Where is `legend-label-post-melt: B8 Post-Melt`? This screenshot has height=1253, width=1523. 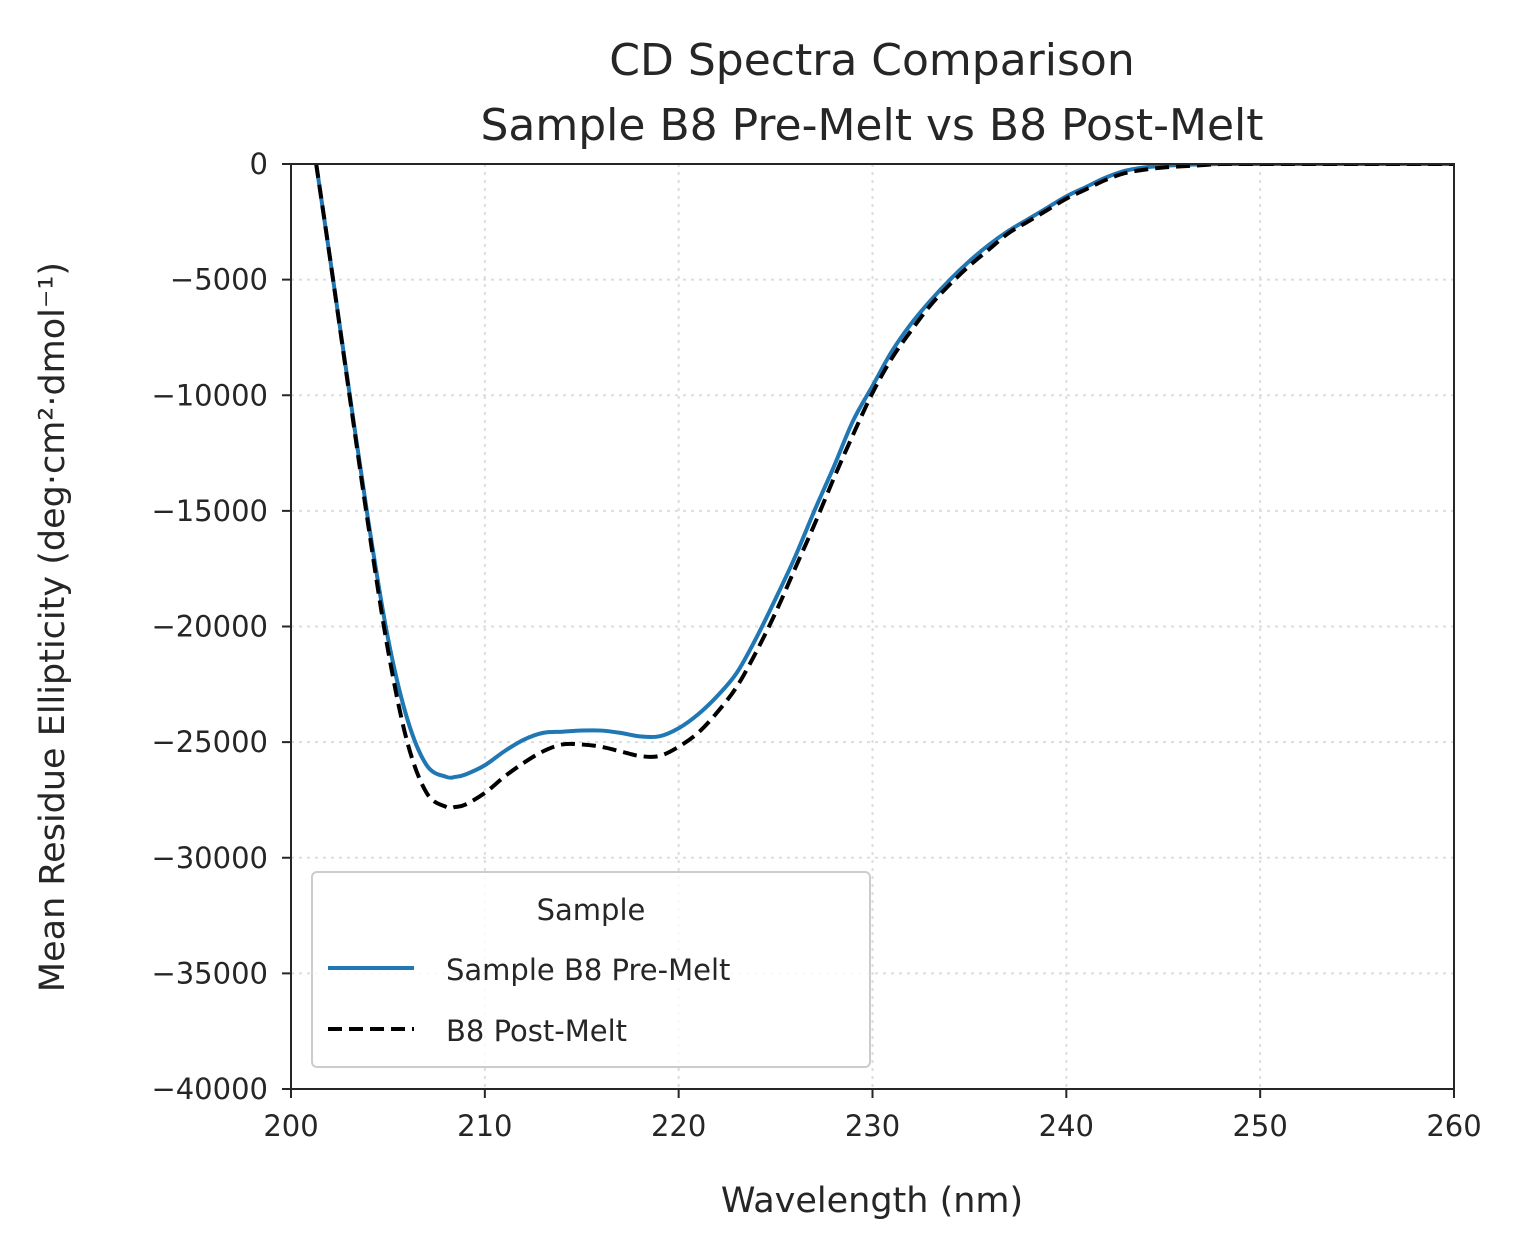
legend-label-post-melt: B8 Post-Melt is located at coordinates (536, 1031).